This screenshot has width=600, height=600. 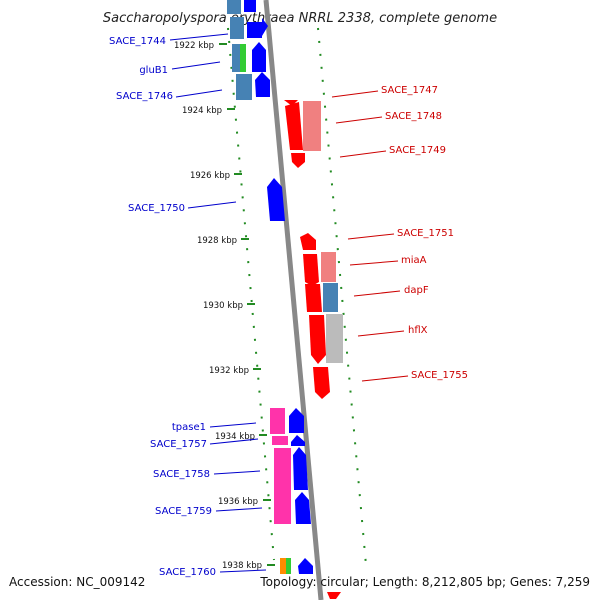 I want to click on gene-label-SACE_1747: SACE_1747, so click(x=409, y=90).